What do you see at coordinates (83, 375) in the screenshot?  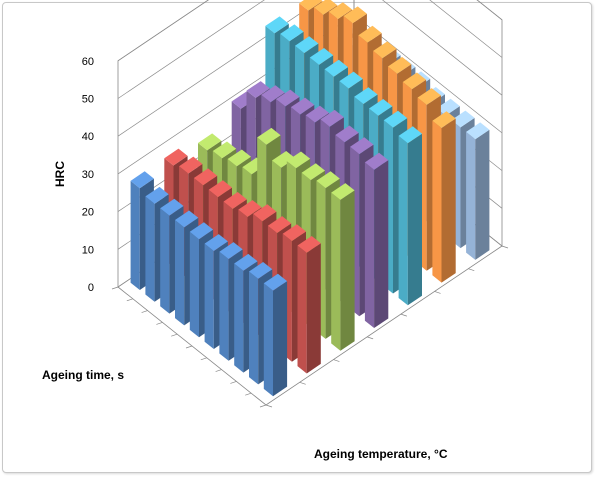 I see `z-axis-title: Ageing time, s` at bounding box center [83, 375].